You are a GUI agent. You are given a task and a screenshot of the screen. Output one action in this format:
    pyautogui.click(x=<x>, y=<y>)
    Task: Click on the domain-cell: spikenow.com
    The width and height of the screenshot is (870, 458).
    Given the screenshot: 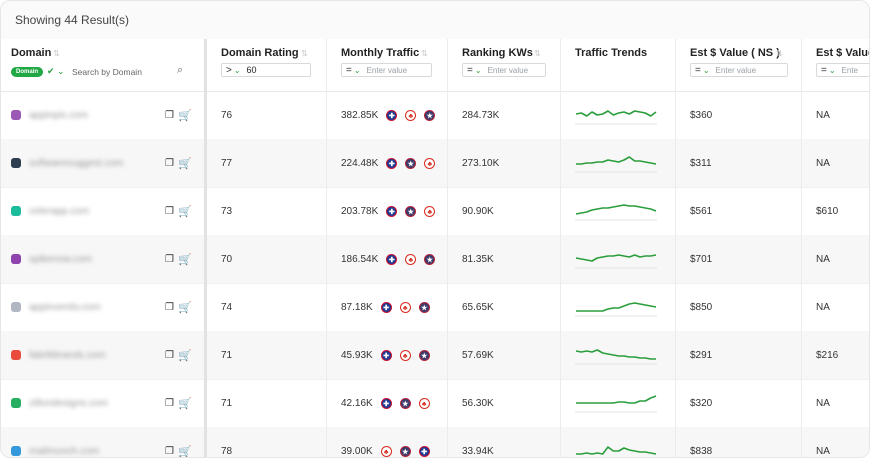 What is the action you would take?
    pyautogui.click(x=86, y=259)
    